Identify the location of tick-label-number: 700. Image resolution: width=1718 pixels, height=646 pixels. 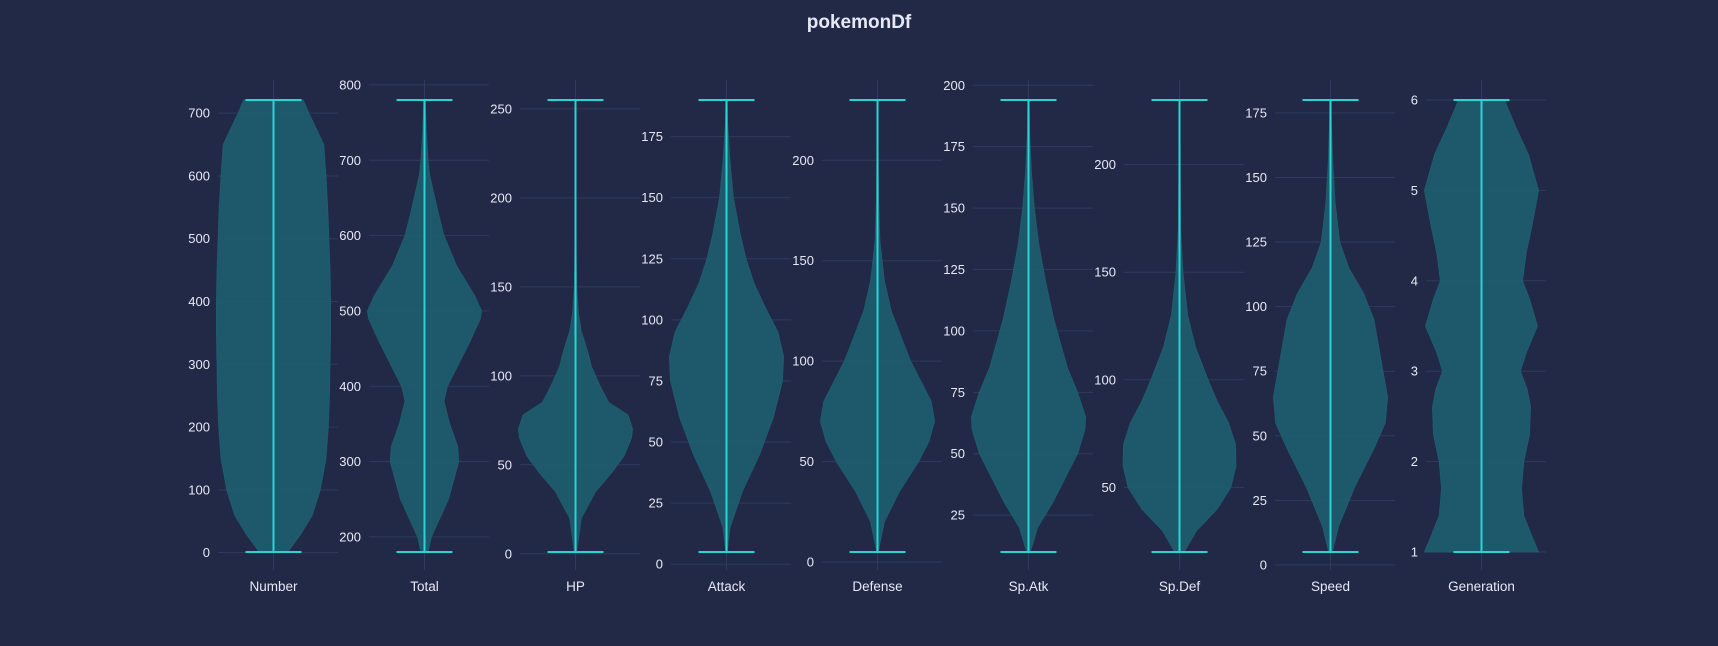
(199, 113).